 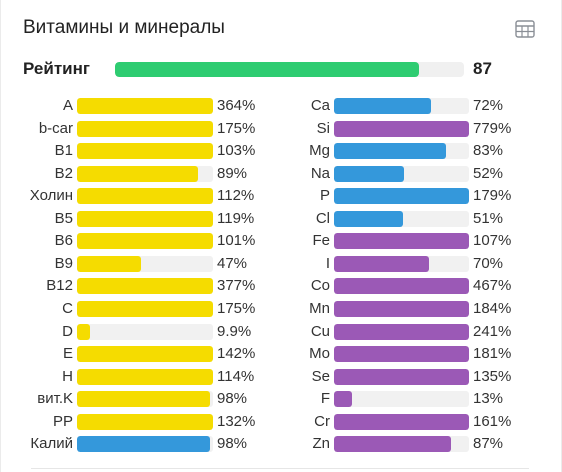 I want to click on nutrient-percent: 107%, so click(x=492, y=241).